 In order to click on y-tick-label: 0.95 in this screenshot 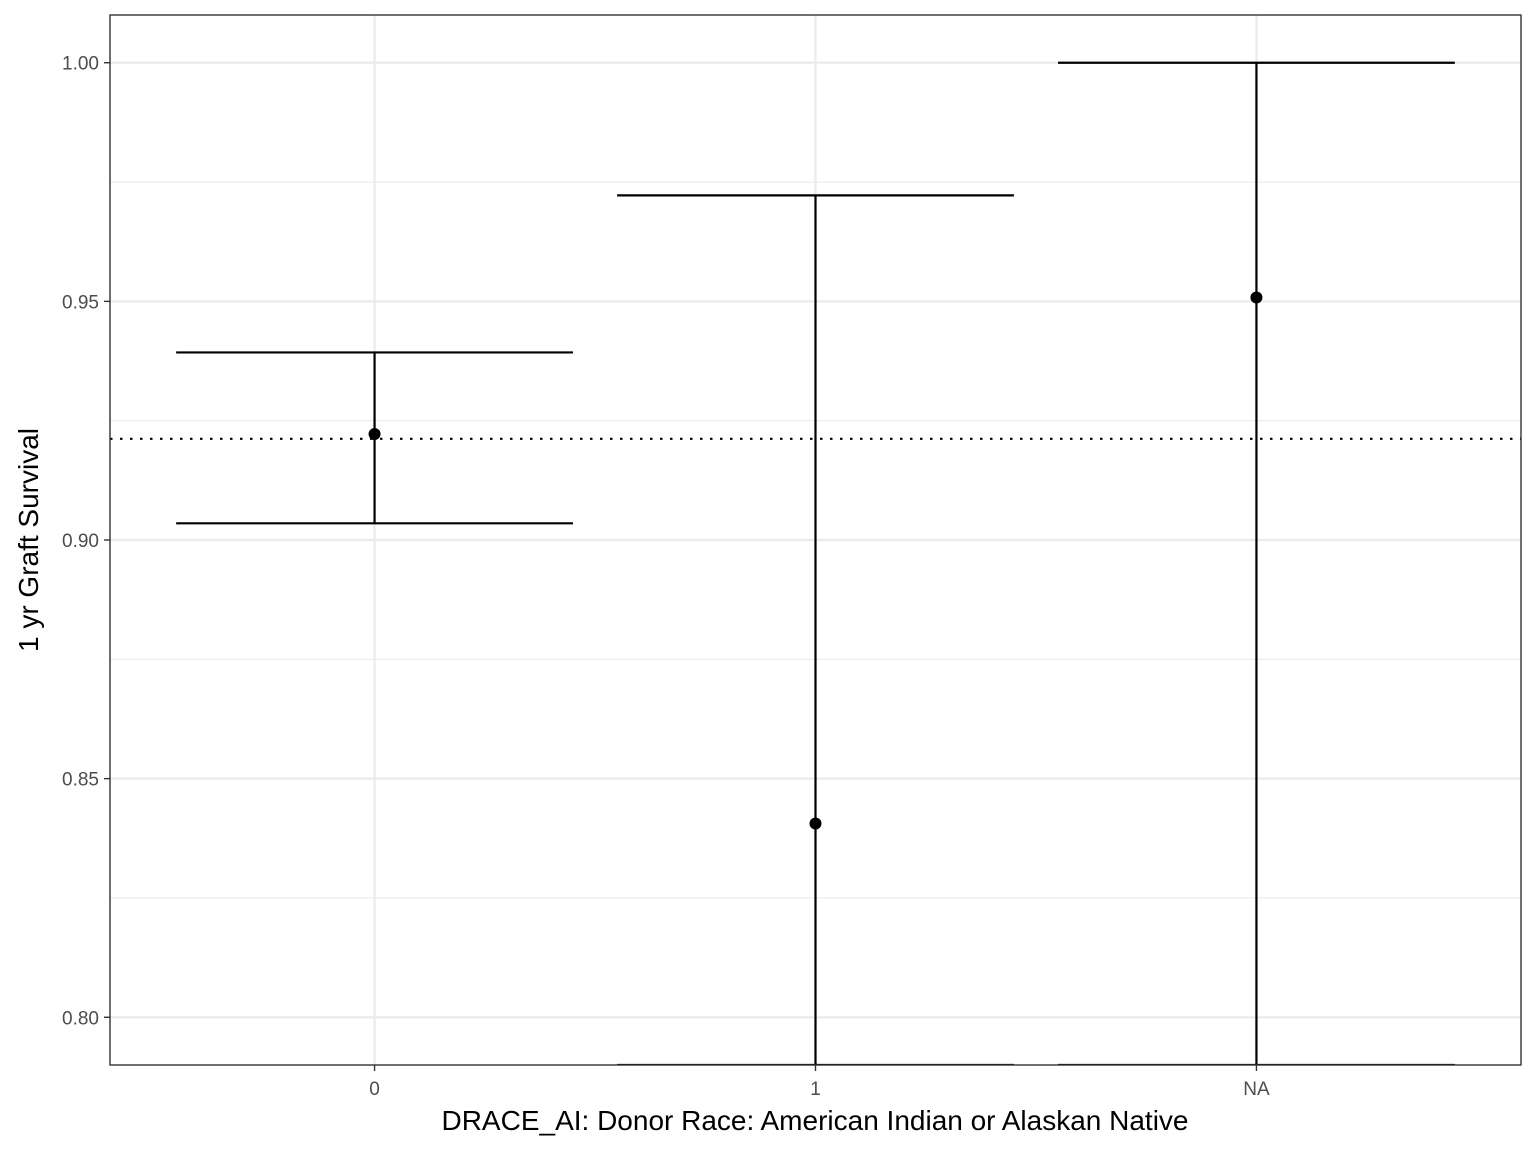, I will do `click(80, 302)`.